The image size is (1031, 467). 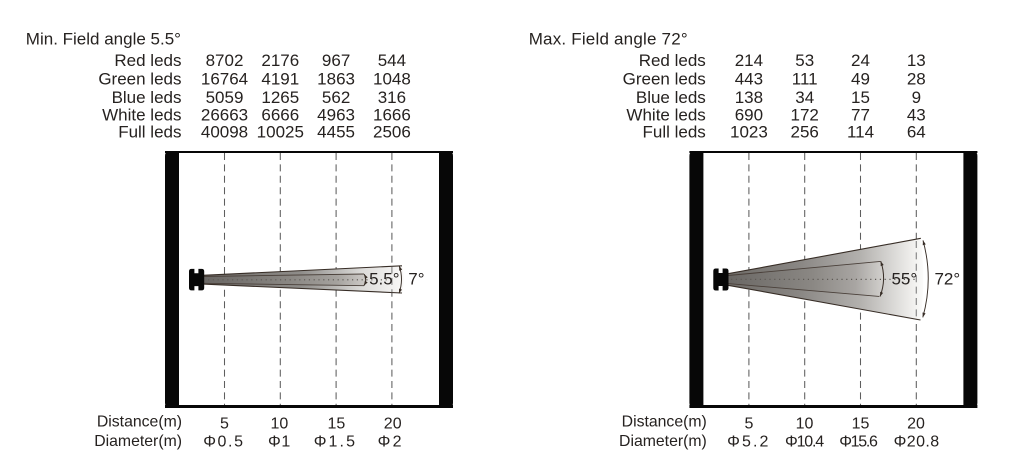 What do you see at coordinates (860, 132) in the screenshot?
I see `svg-text: 114` at bounding box center [860, 132].